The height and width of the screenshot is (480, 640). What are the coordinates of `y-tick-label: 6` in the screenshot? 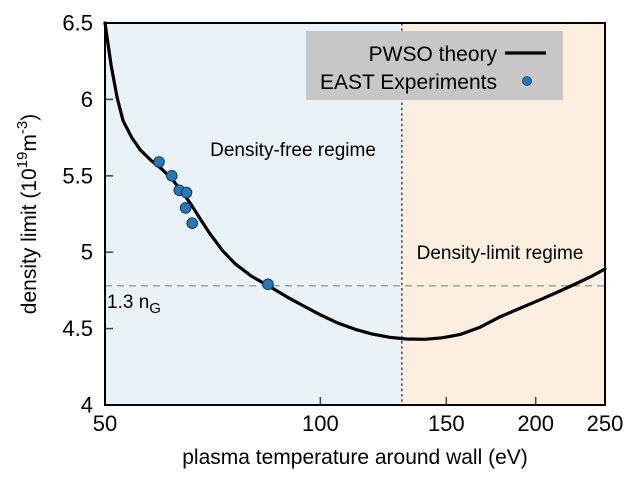 It's located at (87, 99).